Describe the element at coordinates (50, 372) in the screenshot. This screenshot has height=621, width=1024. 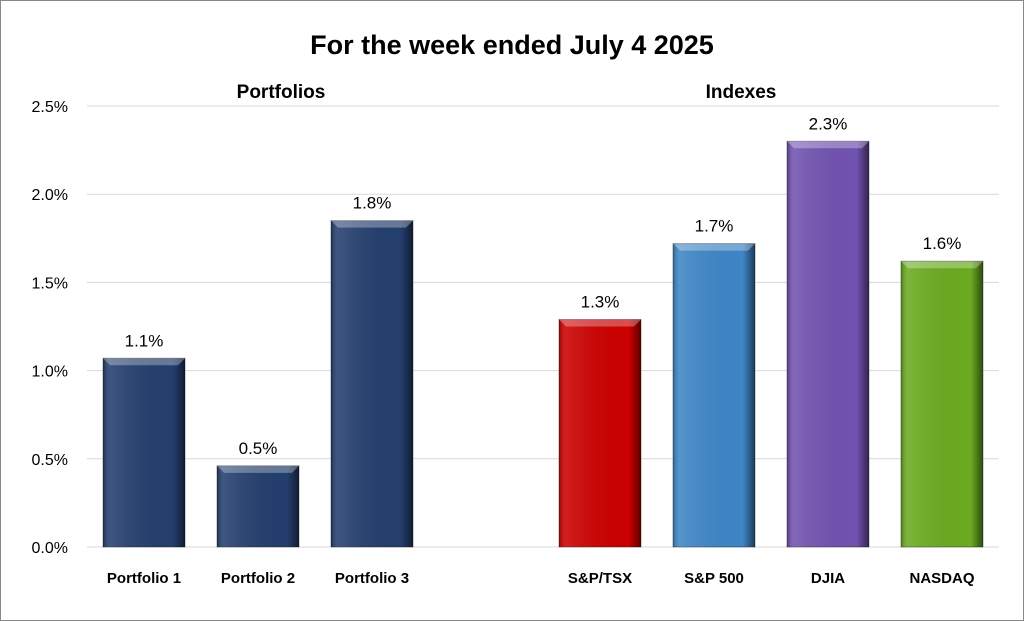
I see `y-tick-label: 1.0%` at that location.